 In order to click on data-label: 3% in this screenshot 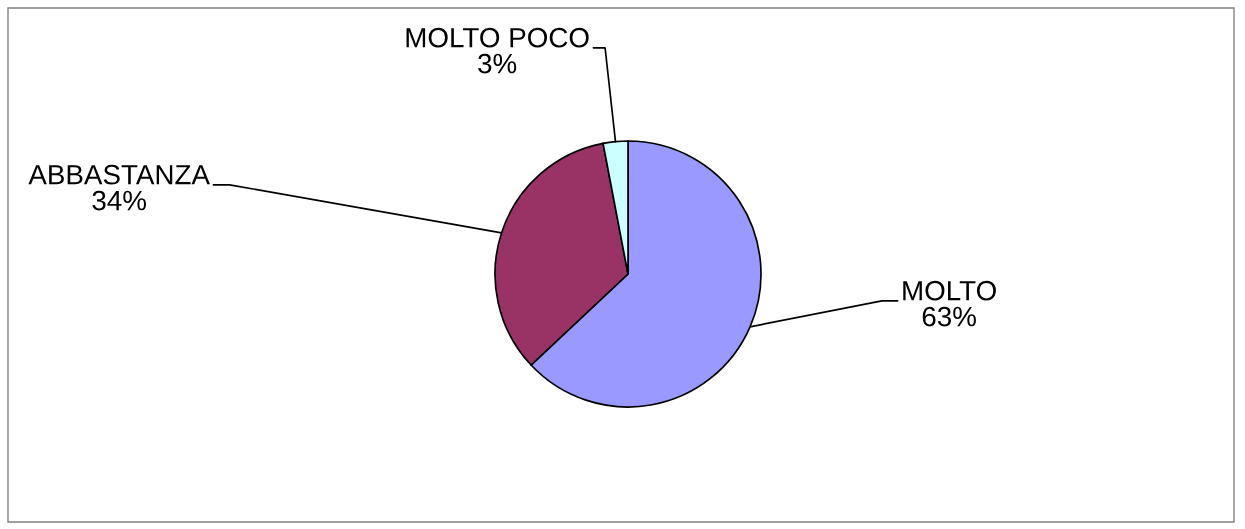, I will do `click(497, 63)`.